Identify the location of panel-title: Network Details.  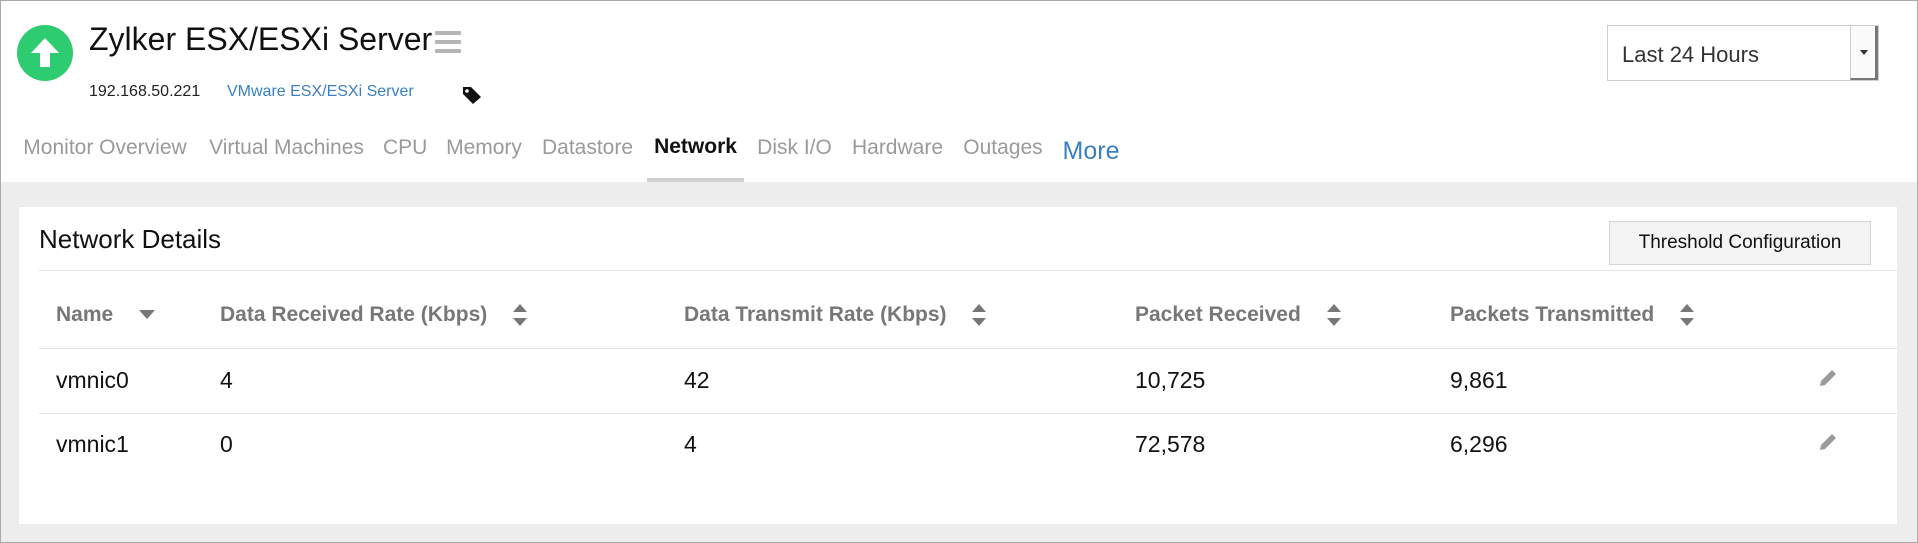
(130, 239).